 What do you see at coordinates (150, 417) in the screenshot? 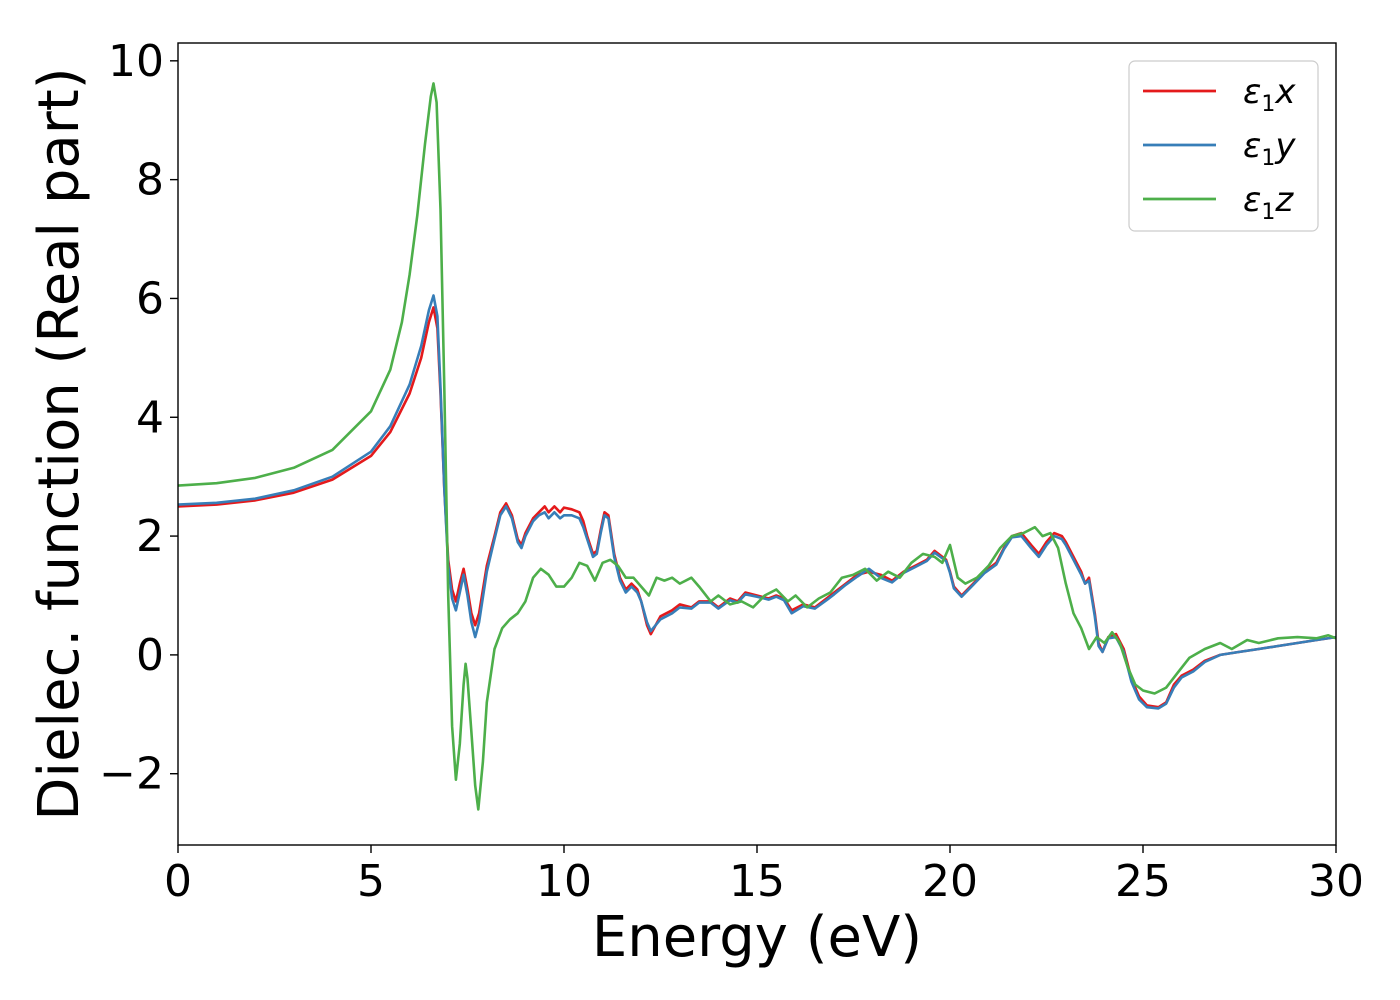
I see `y-tick-label: 4` at bounding box center [150, 417].